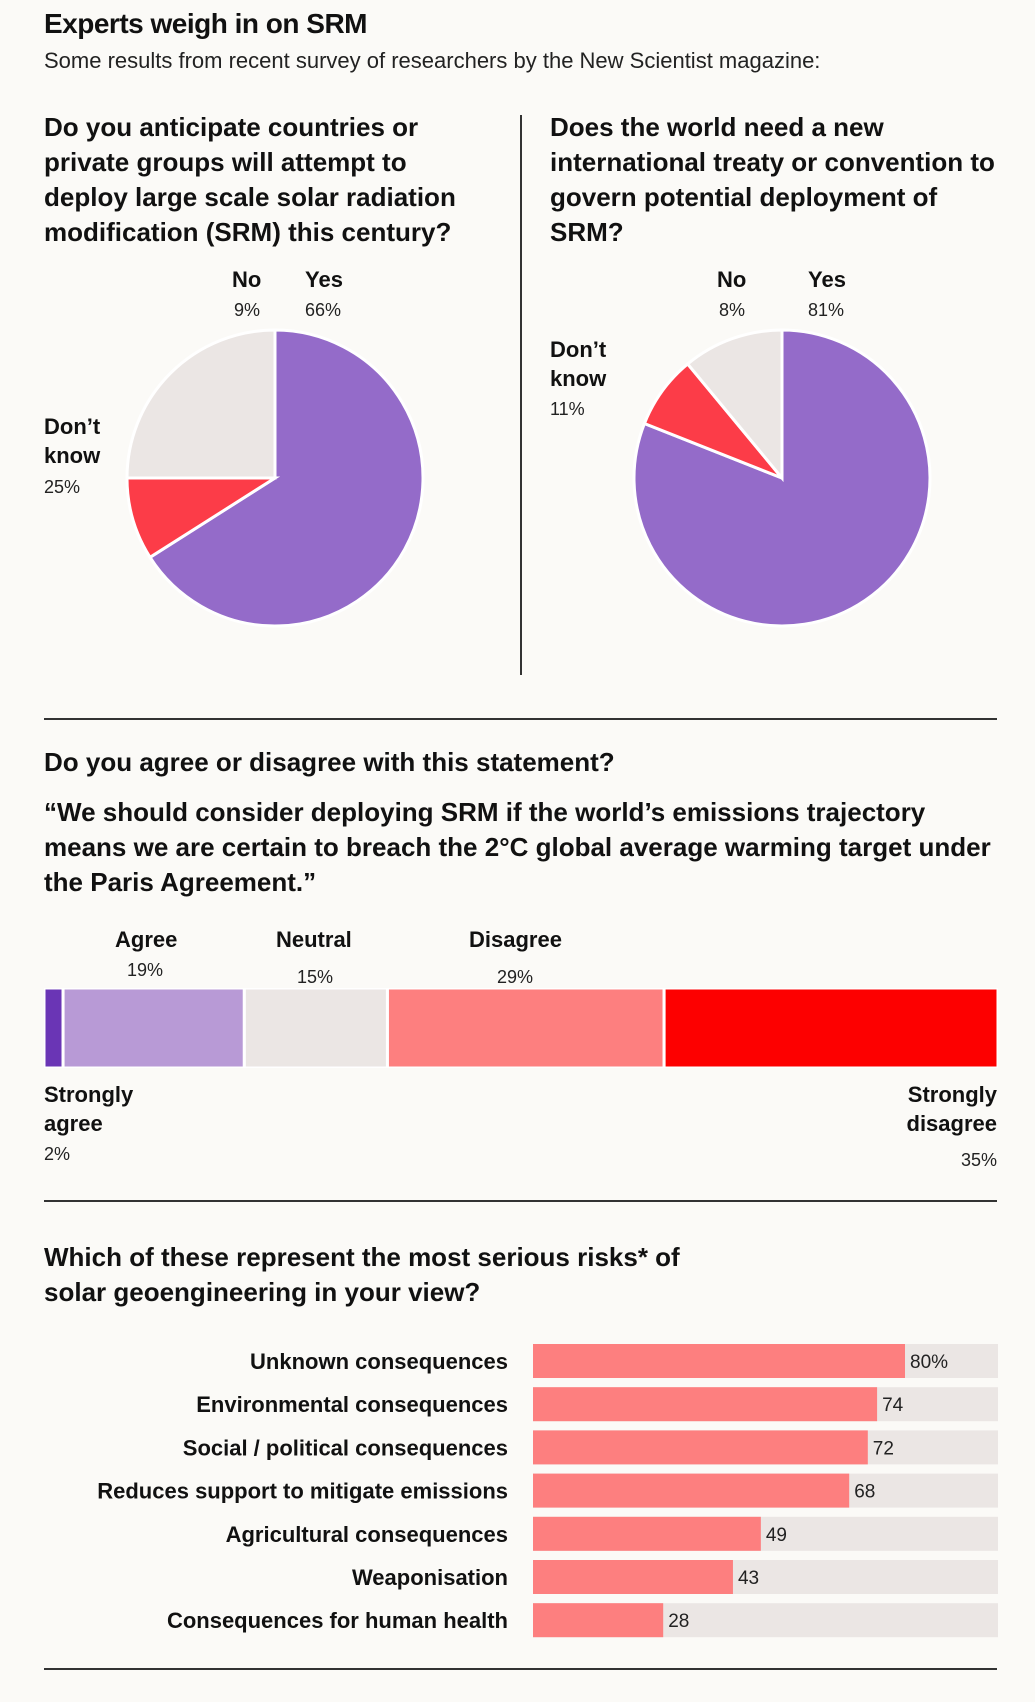 The height and width of the screenshot is (1702, 1035). I want to click on q2-pie-chart, so click(782, 478).